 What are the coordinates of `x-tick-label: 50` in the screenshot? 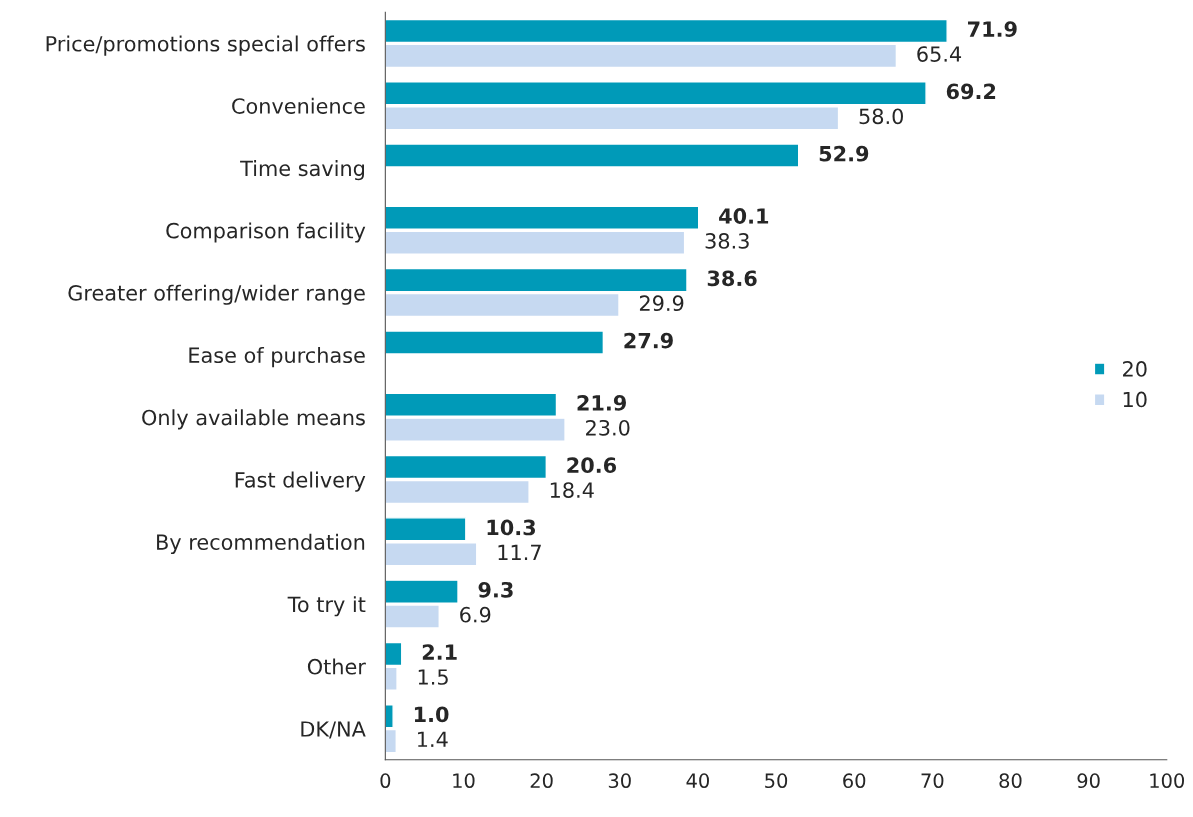 It's located at (776, 781).